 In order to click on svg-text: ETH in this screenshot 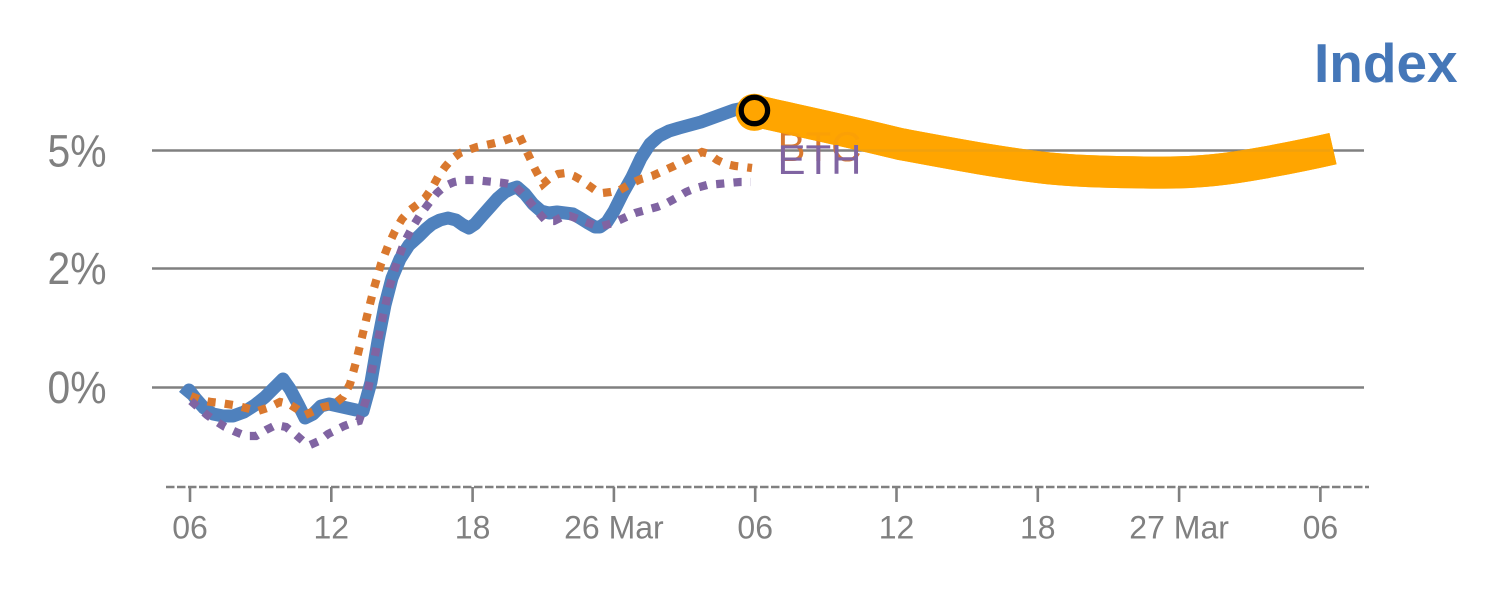, I will do `click(820, 159)`.